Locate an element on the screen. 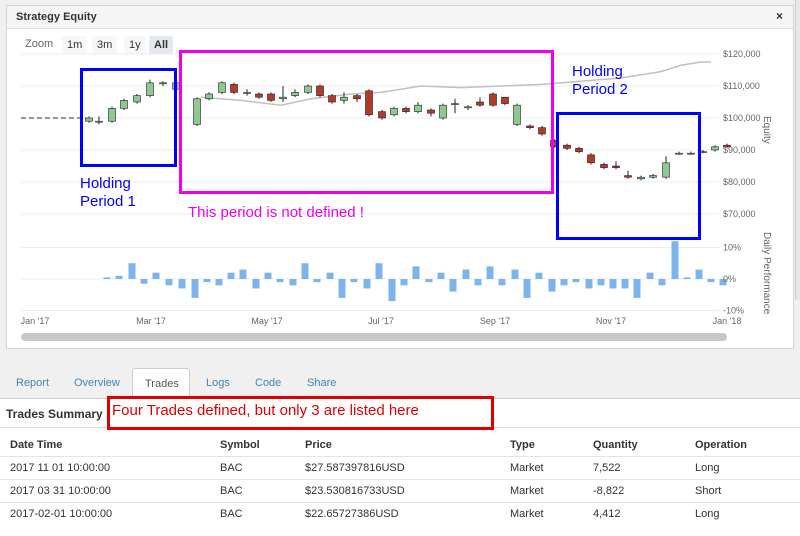 This screenshot has width=800, height=536. tab-trades: Trades is located at coordinates (161, 383).